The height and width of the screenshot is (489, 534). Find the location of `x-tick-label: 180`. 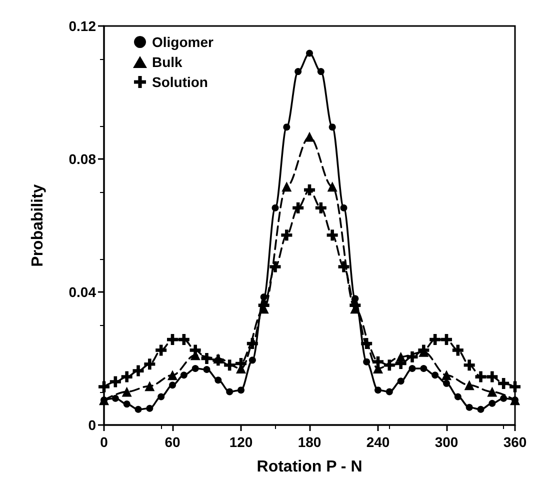

x-tick-label: 180 is located at coordinates (310, 442).